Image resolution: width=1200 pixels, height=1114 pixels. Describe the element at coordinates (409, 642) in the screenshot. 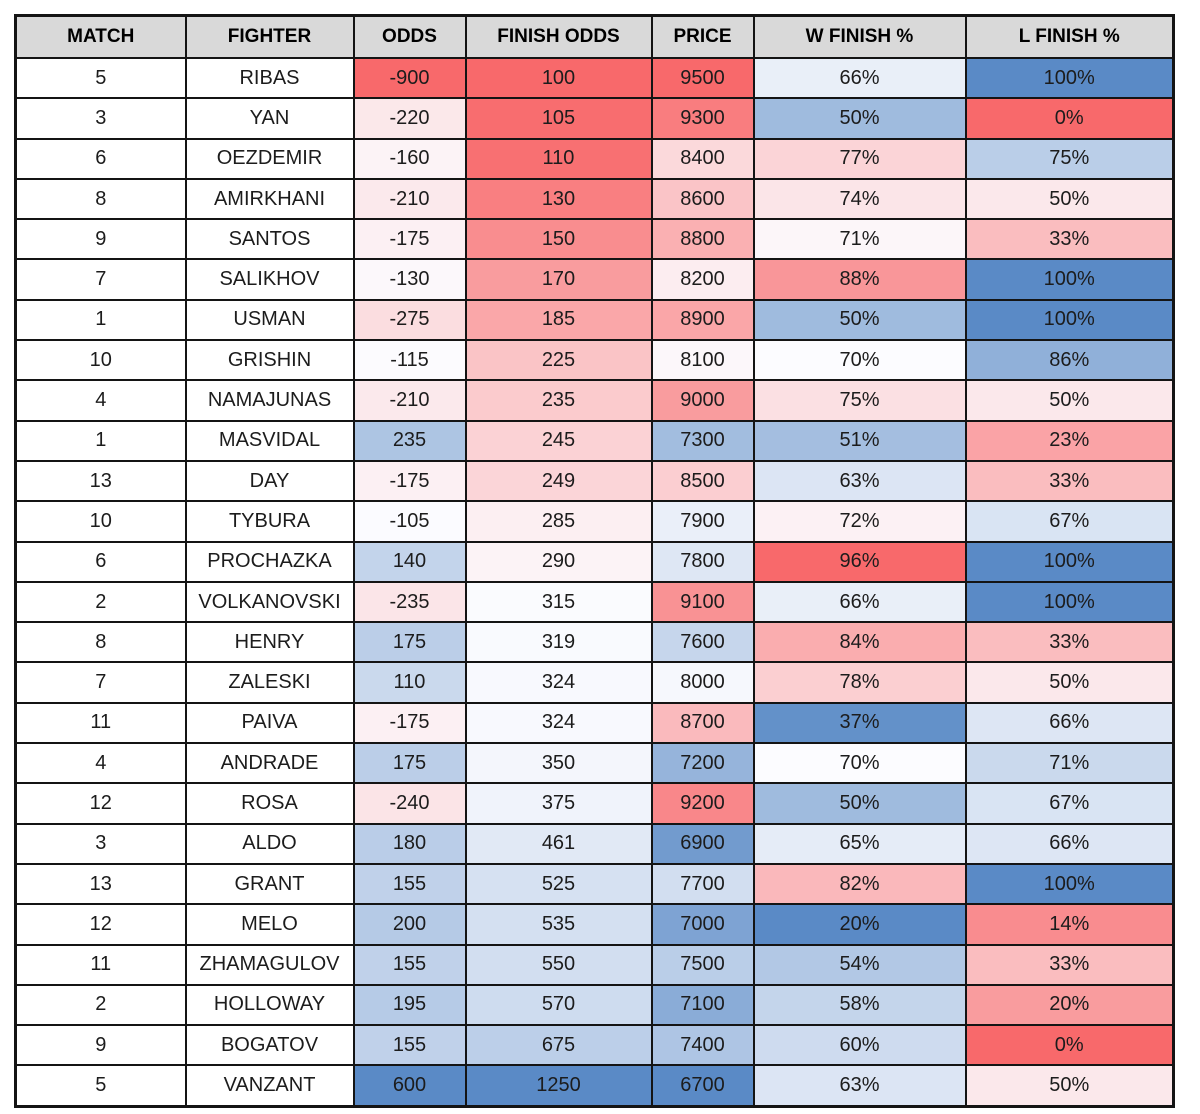

I see `cell-odds: 175` at that location.